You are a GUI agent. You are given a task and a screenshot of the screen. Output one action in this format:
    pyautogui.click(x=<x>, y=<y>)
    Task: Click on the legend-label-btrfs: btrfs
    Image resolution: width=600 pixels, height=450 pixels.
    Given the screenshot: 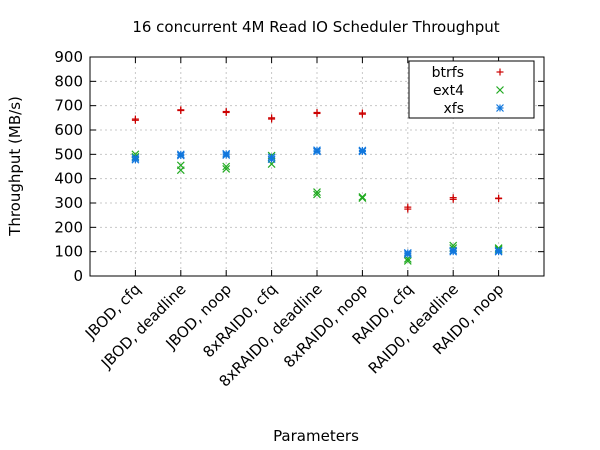 What is the action you would take?
    pyautogui.click(x=448, y=73)
    